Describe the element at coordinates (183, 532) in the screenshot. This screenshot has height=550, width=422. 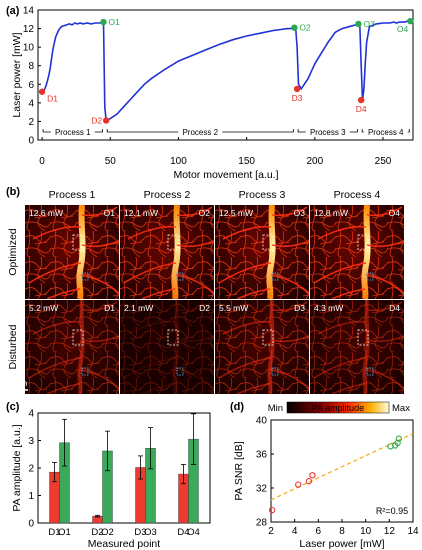
I see `x-tick-label: D4` at that location.